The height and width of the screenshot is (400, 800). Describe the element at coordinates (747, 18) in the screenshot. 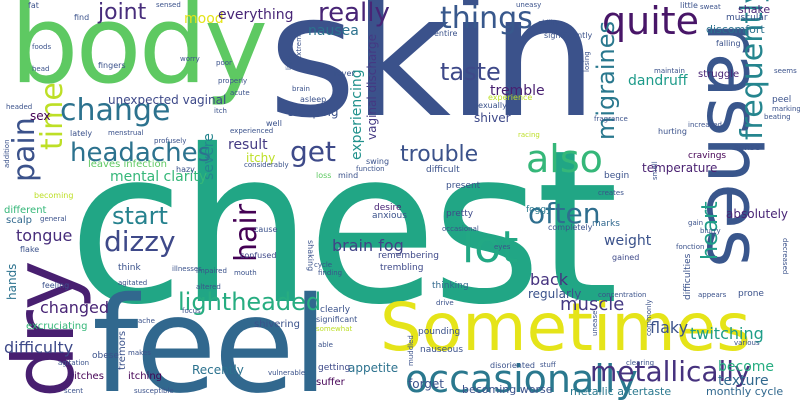

I see `word-muscular: muscular` at that location.